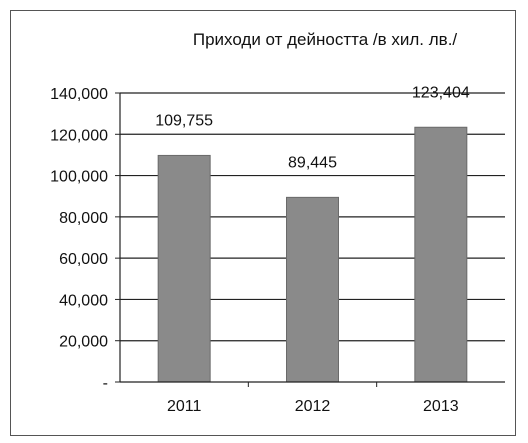 The width and height of the screenshot is (528, 443). What do you see at coordinates (83, 218) in the screenshot?
I see `y-tick-label: 80,000` at bounding box center [83, 218].